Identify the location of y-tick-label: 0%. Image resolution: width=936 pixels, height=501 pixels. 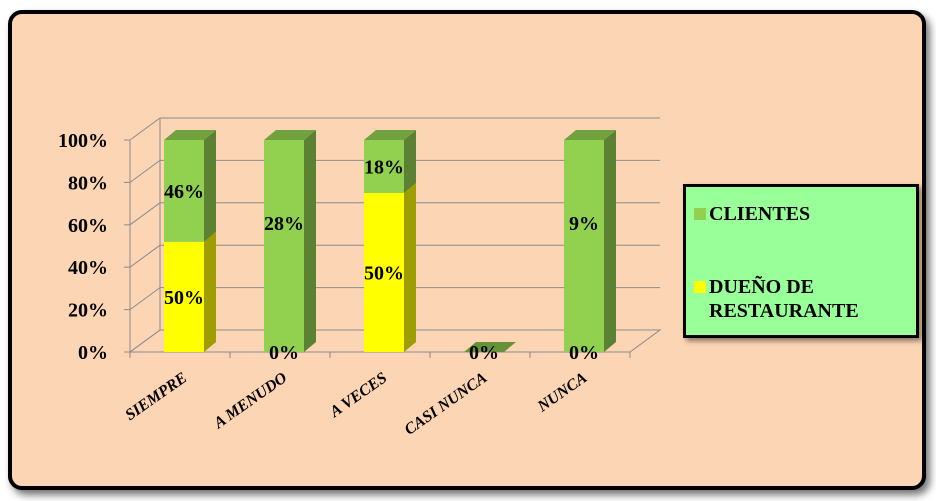
(93, 353).